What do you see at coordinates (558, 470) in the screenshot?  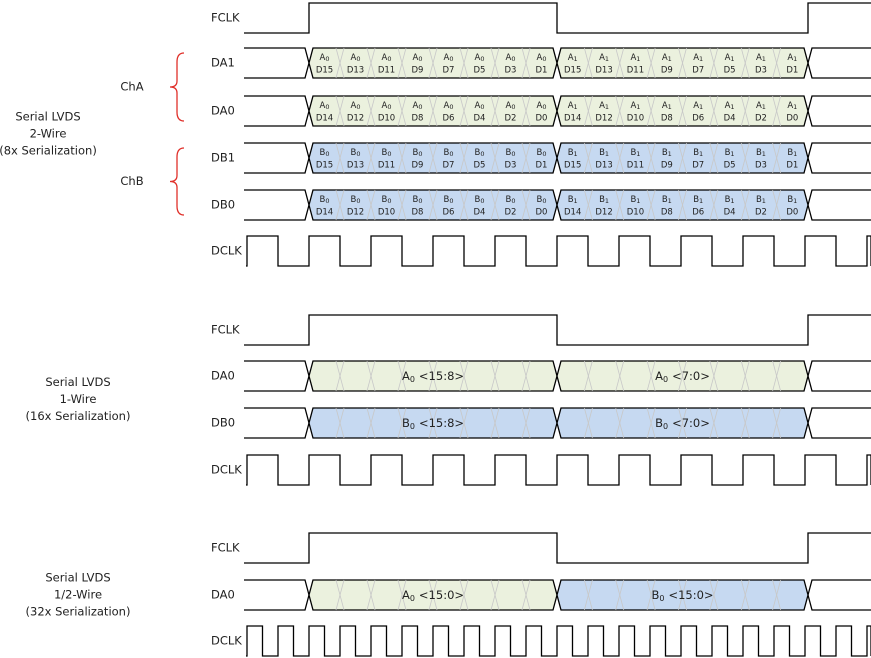 I see `data-clock` at bounding box center [558, 470].